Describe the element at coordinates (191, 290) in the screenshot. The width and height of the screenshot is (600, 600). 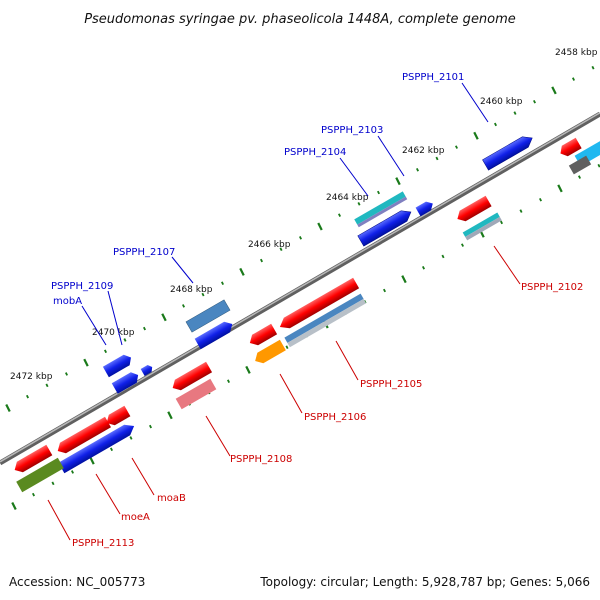
I see `tick-label-2468: 2468 kbp` at that location.